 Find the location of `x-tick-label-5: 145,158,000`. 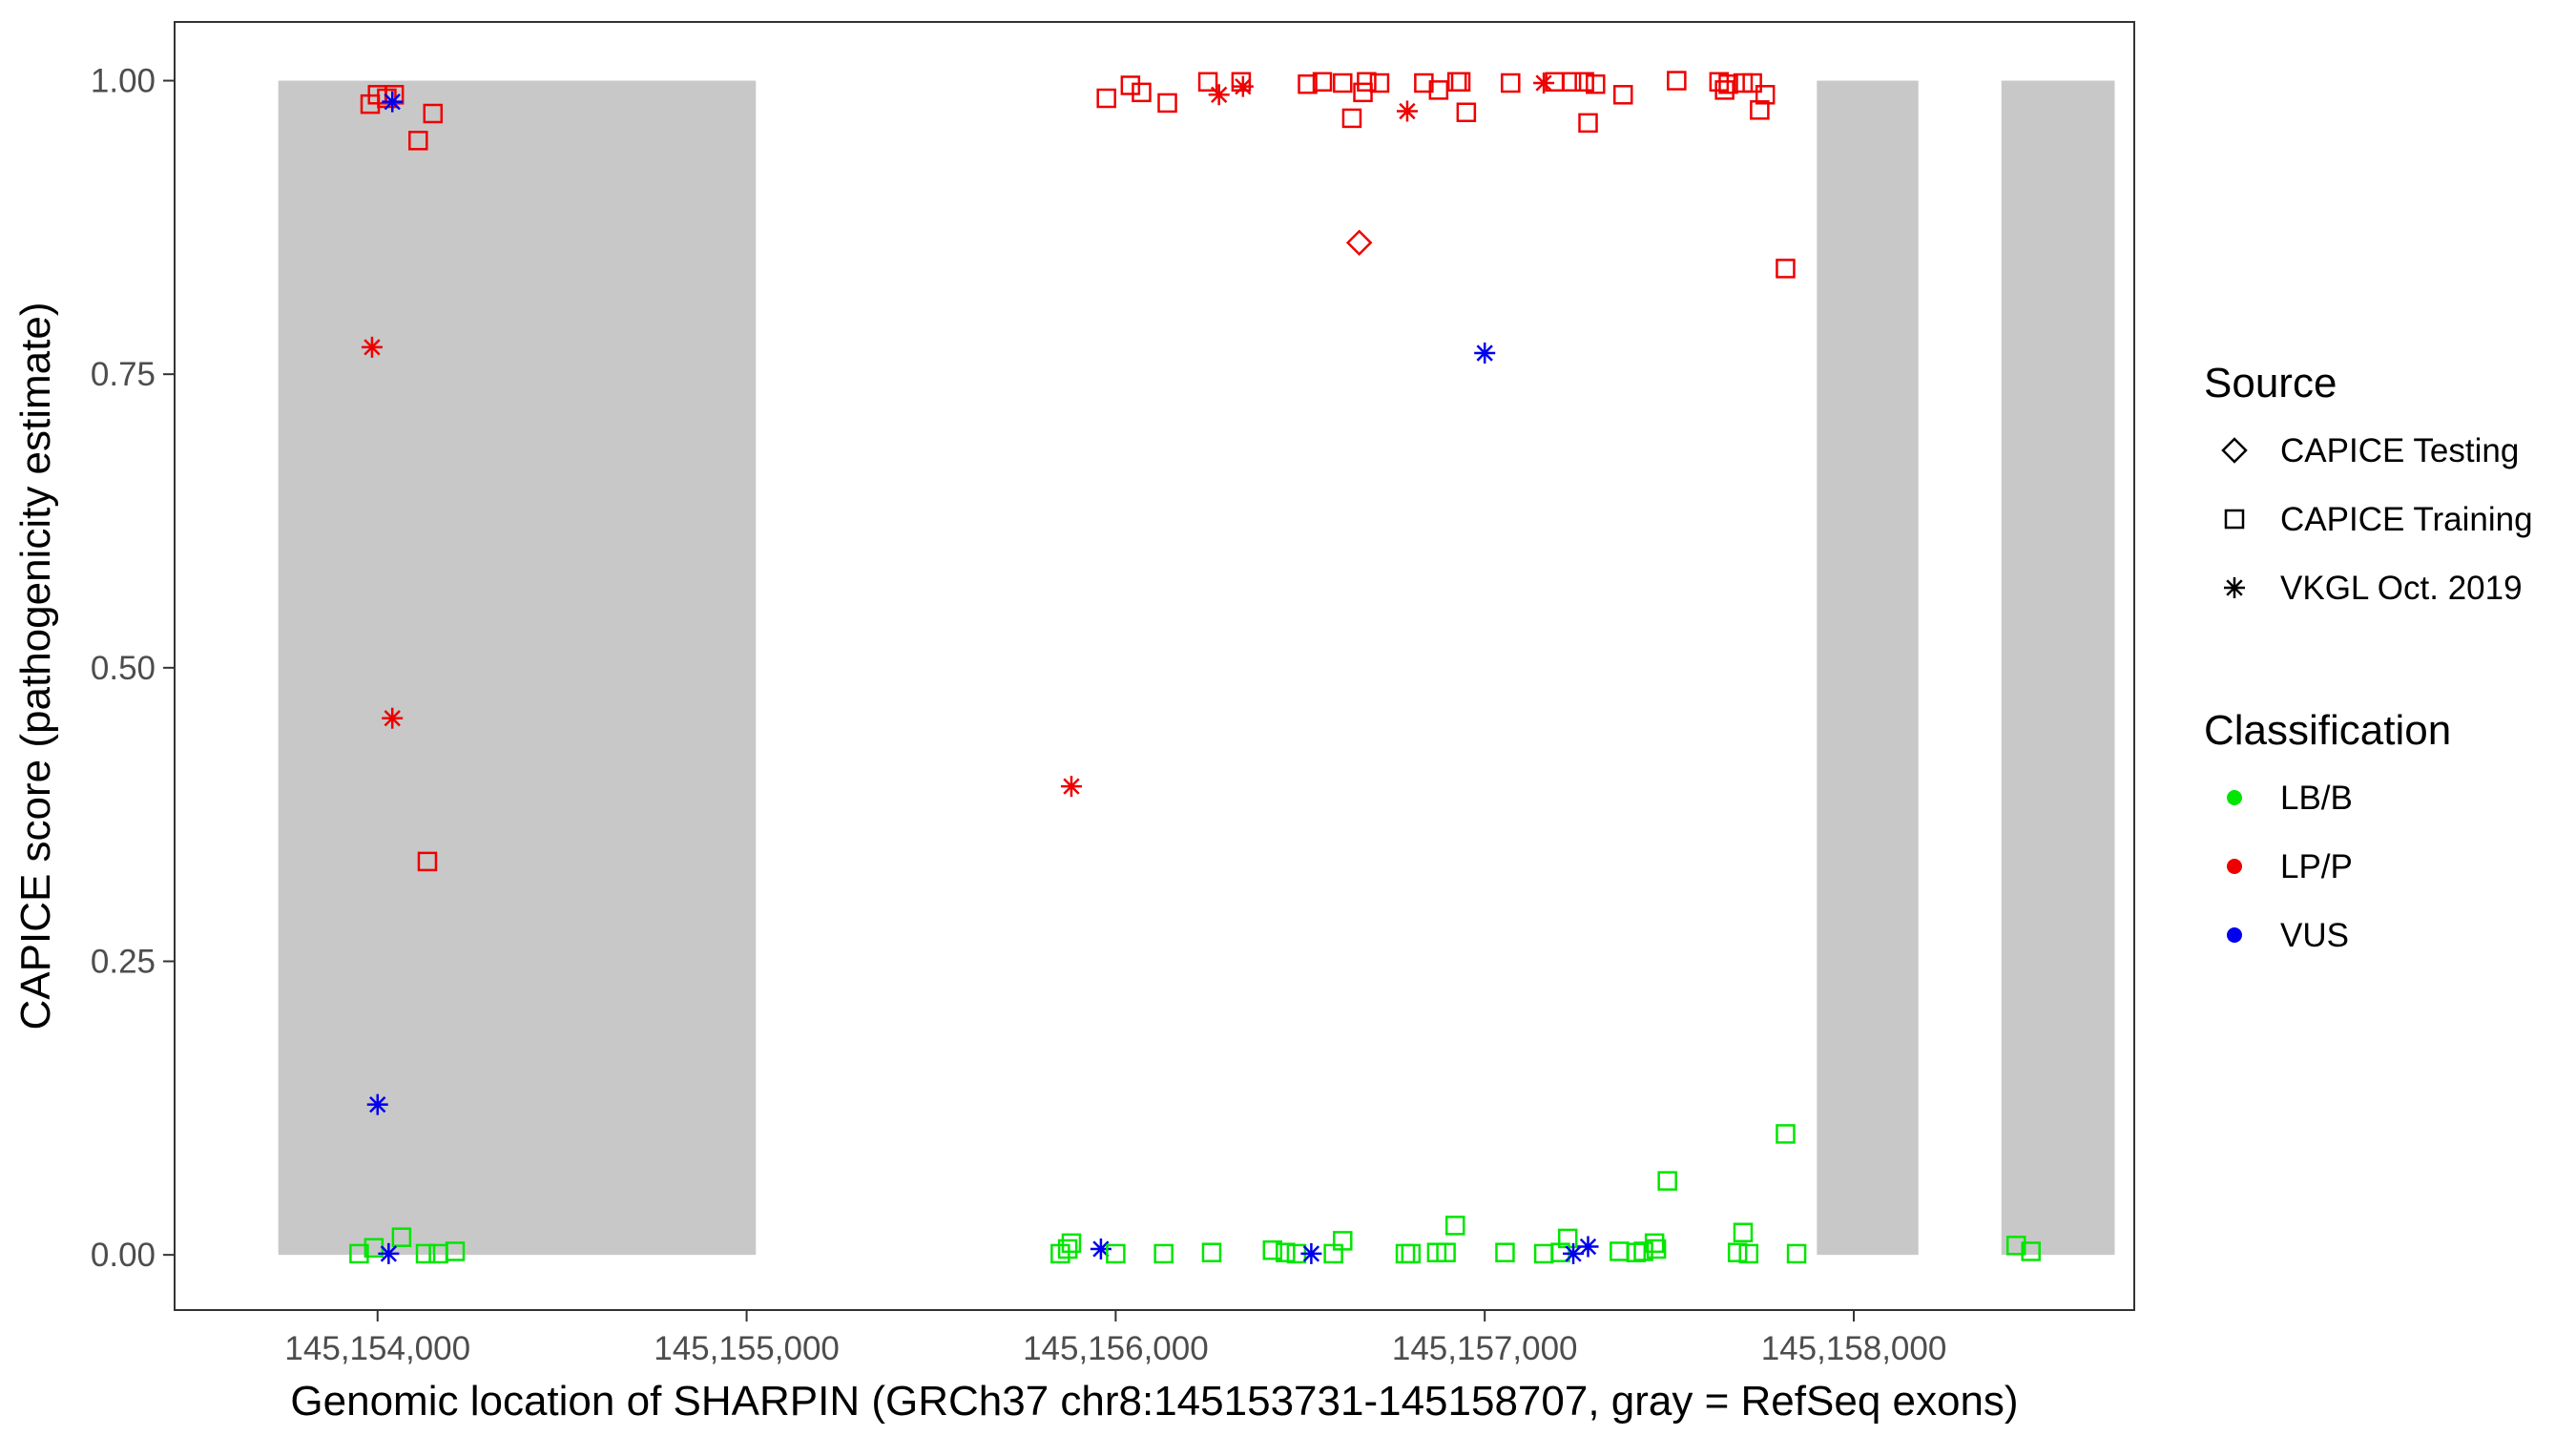

x-tick-label-5: 145,158,000 is located at coordinates (1854, 1348).